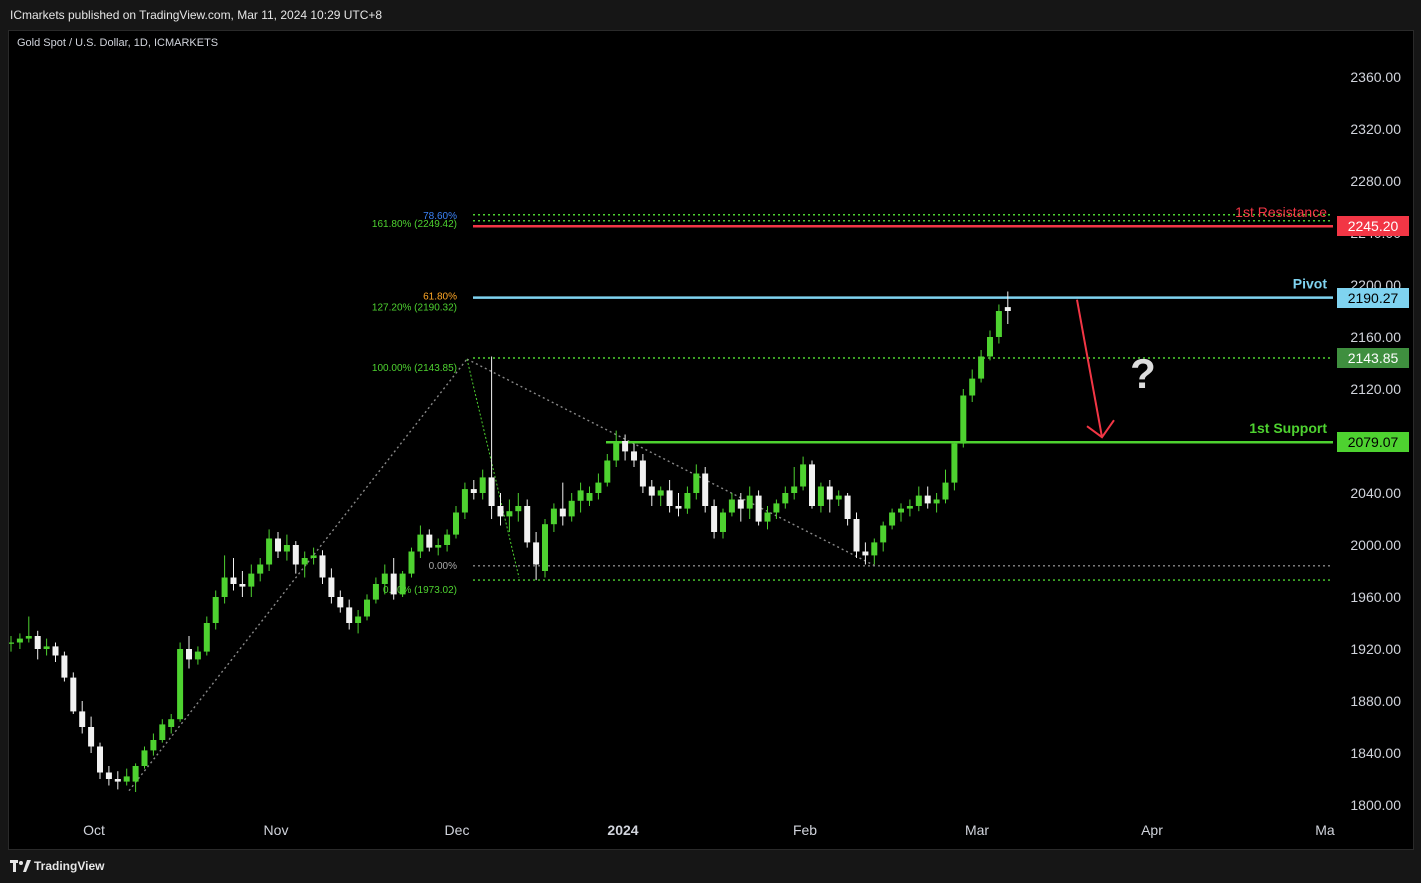 The image size is (1421, 883). Describe the element at coordinates (443, 566) in the screenshot. I see `fib-label-0: 0.00%` at that location.